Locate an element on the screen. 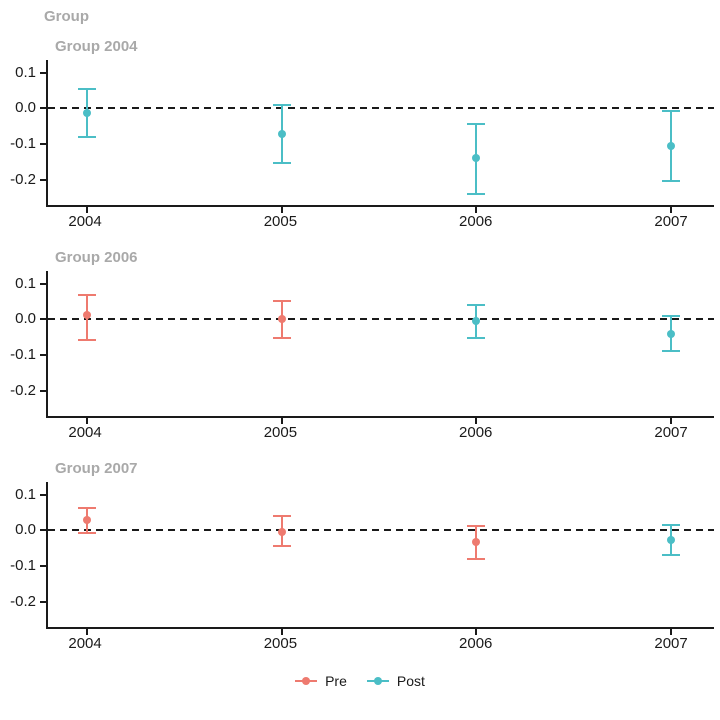 Image resolution: width=720 pixels, height=720 pixels. legend-key-post-icon is located at coordinates (377, 681).